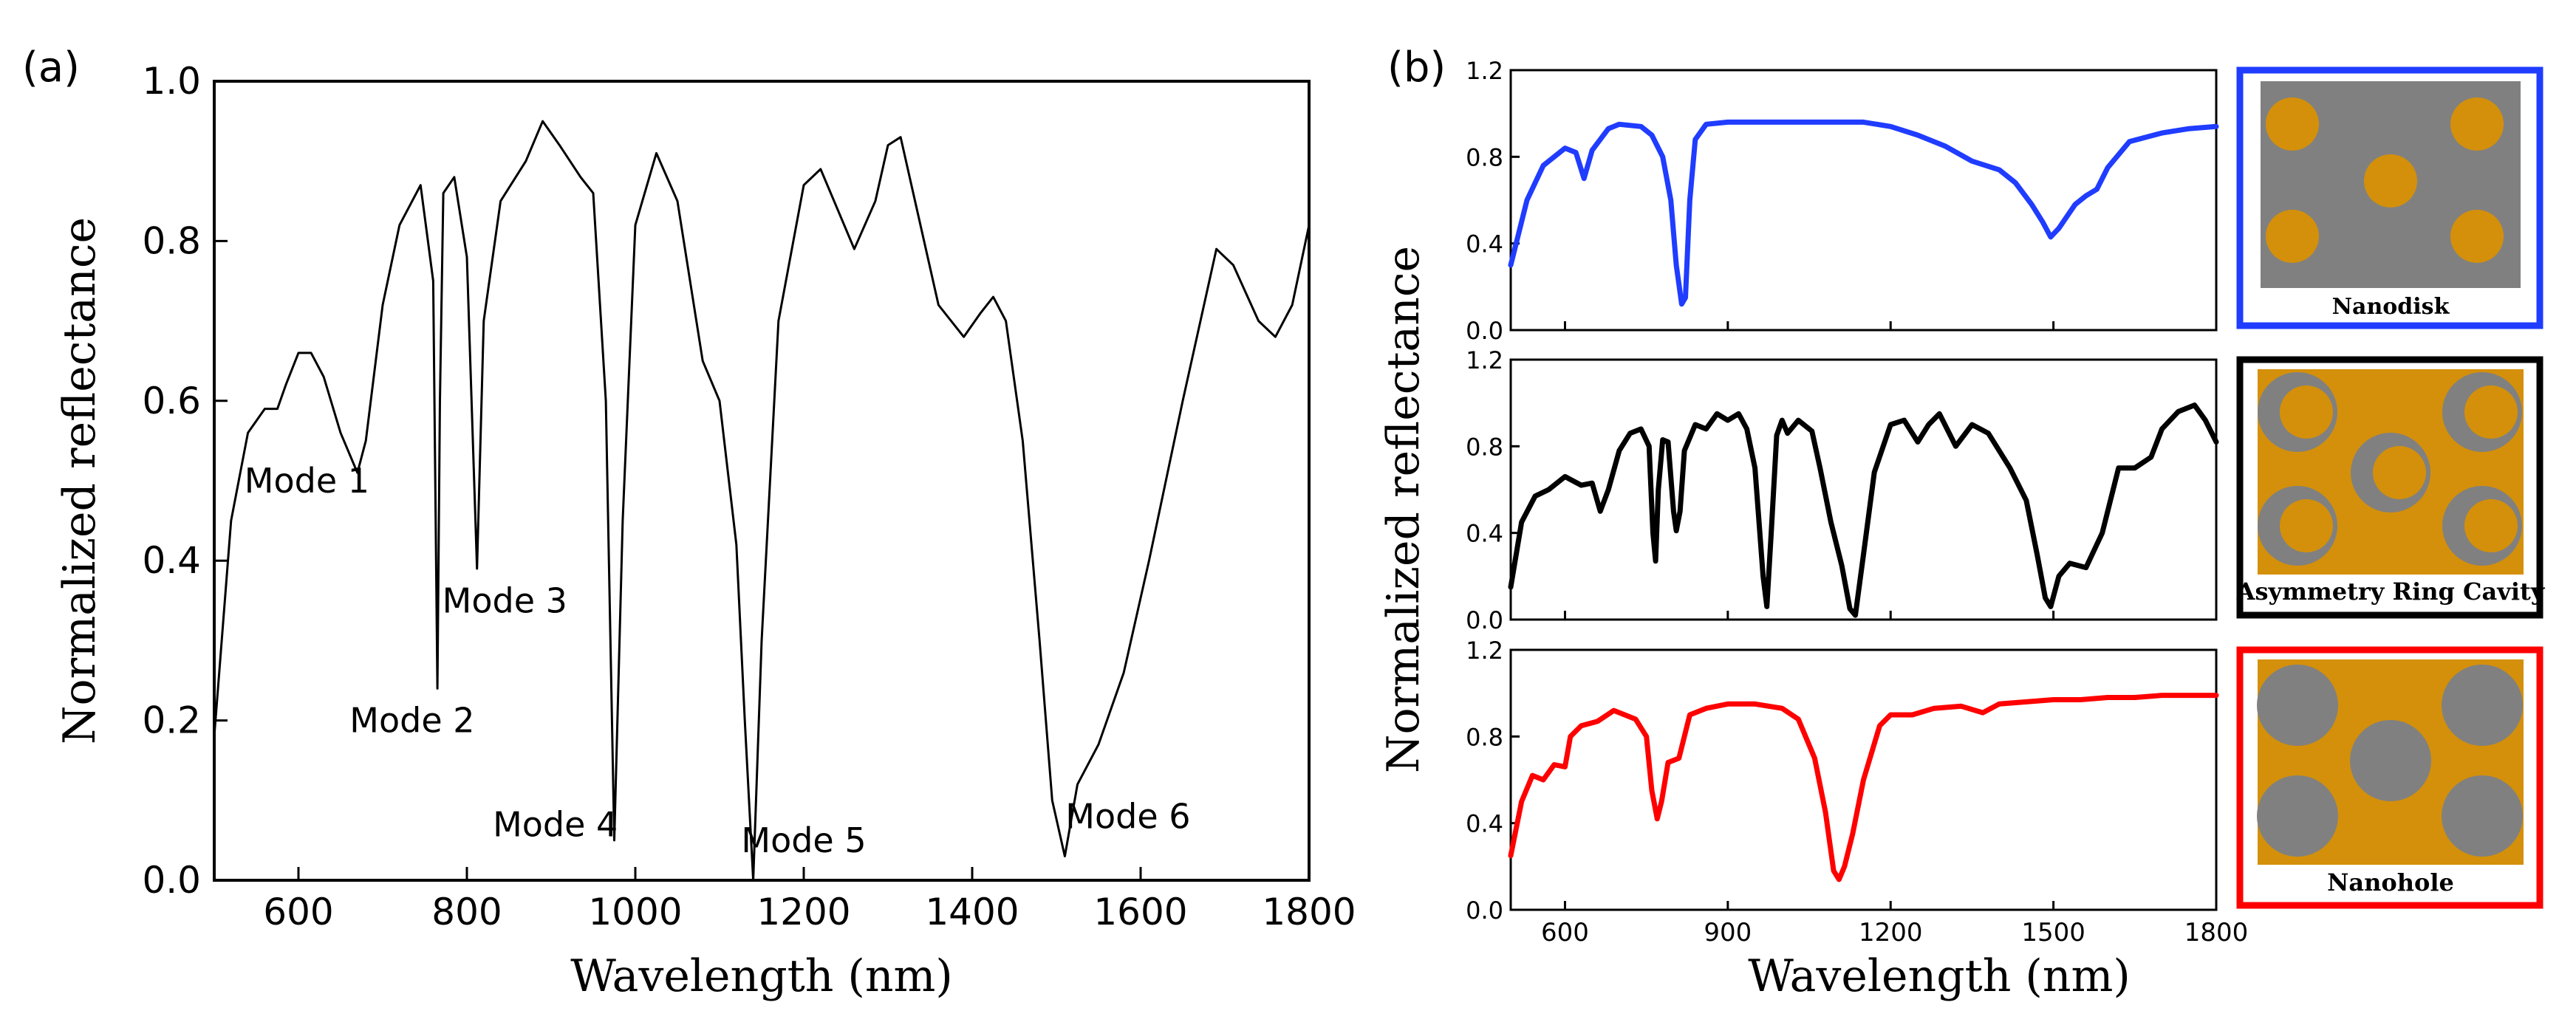 This screenshot has width=2576, height=1025. What do you see at coordinates (298, 912) in the screenshot?
I see `panel-a-xtick-label: 600` at bounding box center [298, 912].